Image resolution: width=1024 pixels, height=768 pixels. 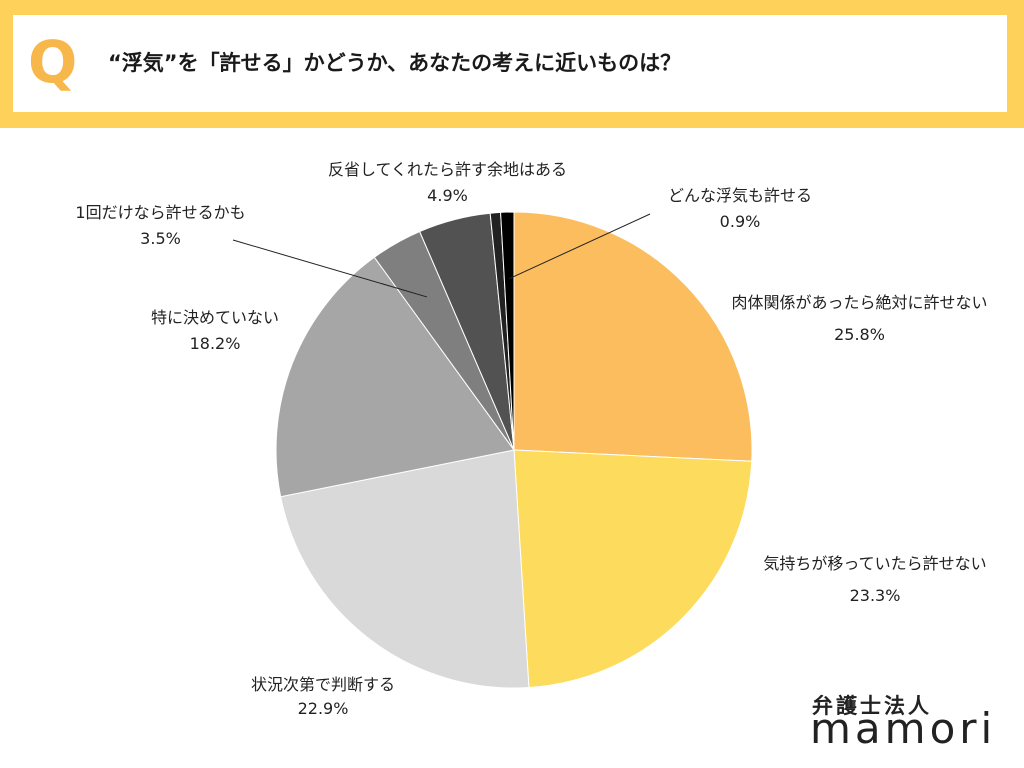 I want to click on slice-label: 1回だけなら許せるかも 3.5%, so click(x=160, y=226).